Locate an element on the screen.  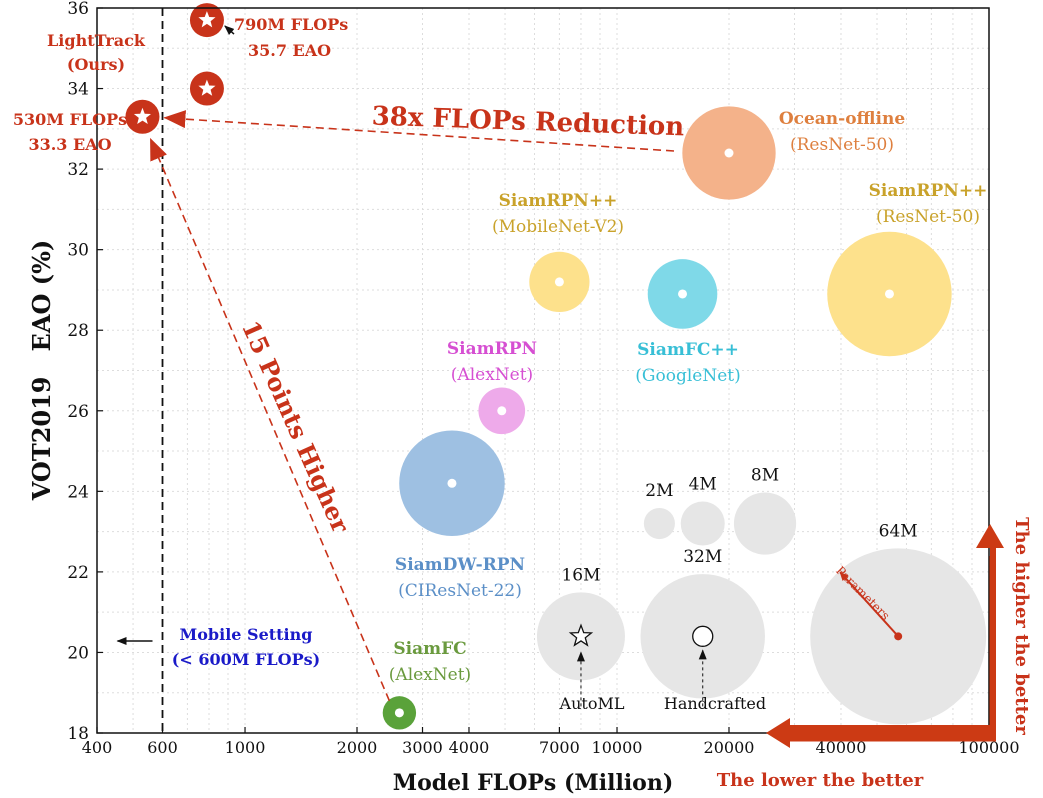
x-tick-label: 400 is located at coordinates (97, 747).